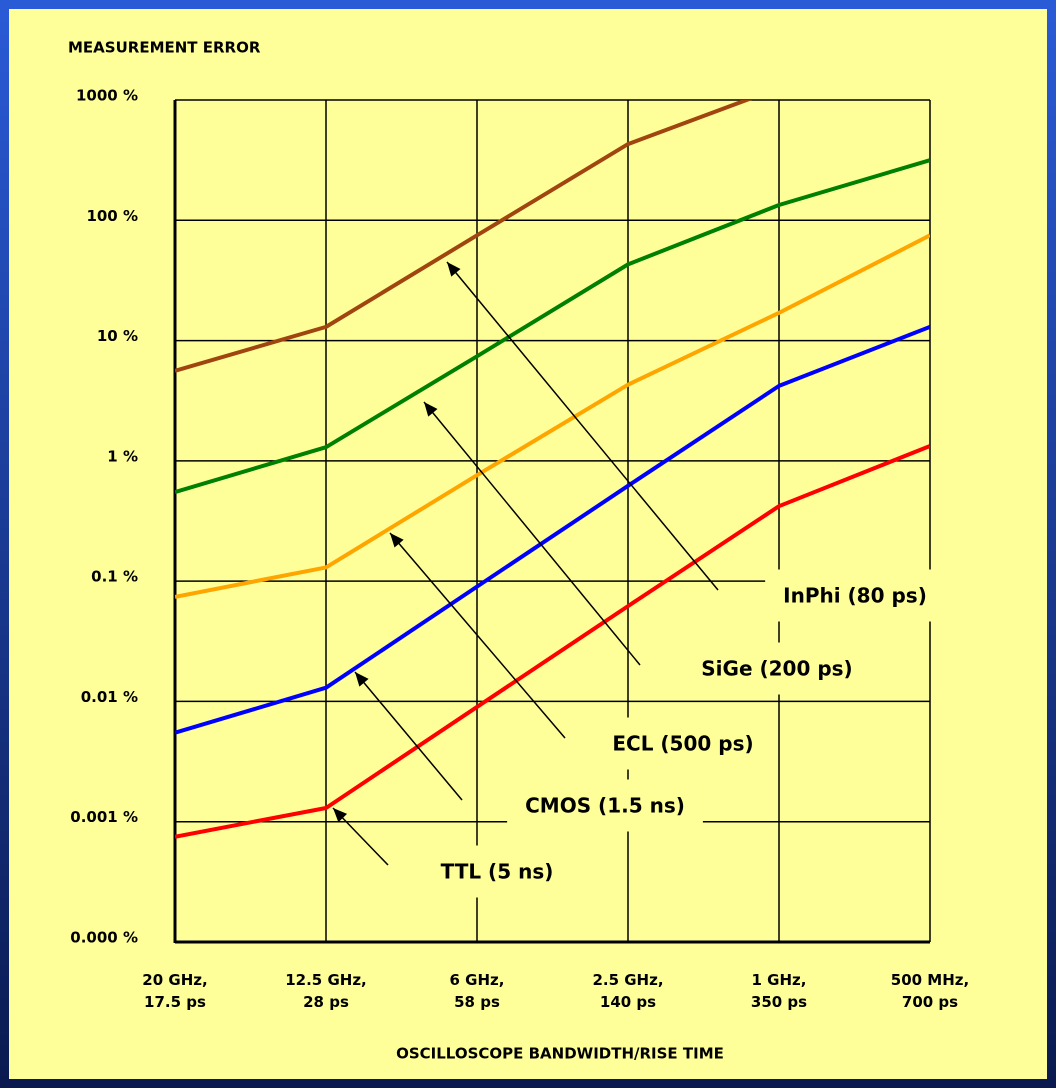  Describe the element at coordinates (174, 991) in the screenshot. I see `x-tick-label: 20 GHz, 17.5 ps` at that location.